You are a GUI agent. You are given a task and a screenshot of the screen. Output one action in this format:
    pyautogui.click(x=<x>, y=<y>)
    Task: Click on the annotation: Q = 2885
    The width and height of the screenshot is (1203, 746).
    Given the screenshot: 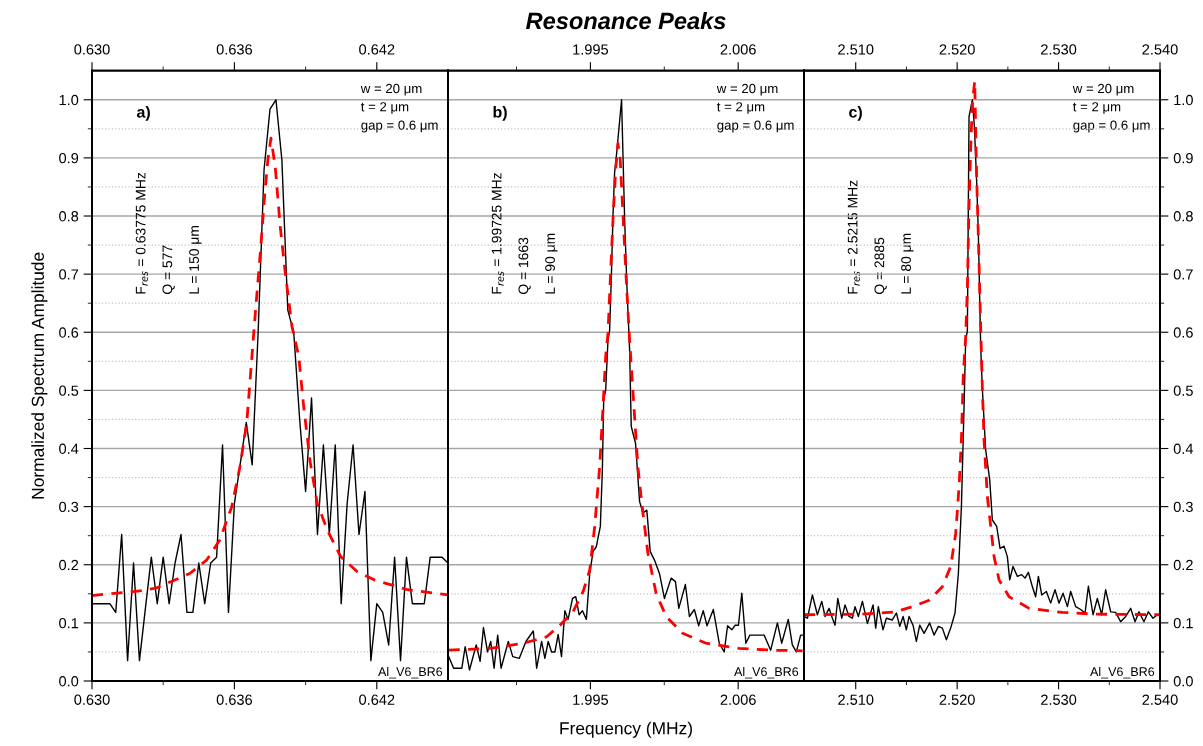 What is the action you would take?
    pyautogui.click(x=880, y=266)
    